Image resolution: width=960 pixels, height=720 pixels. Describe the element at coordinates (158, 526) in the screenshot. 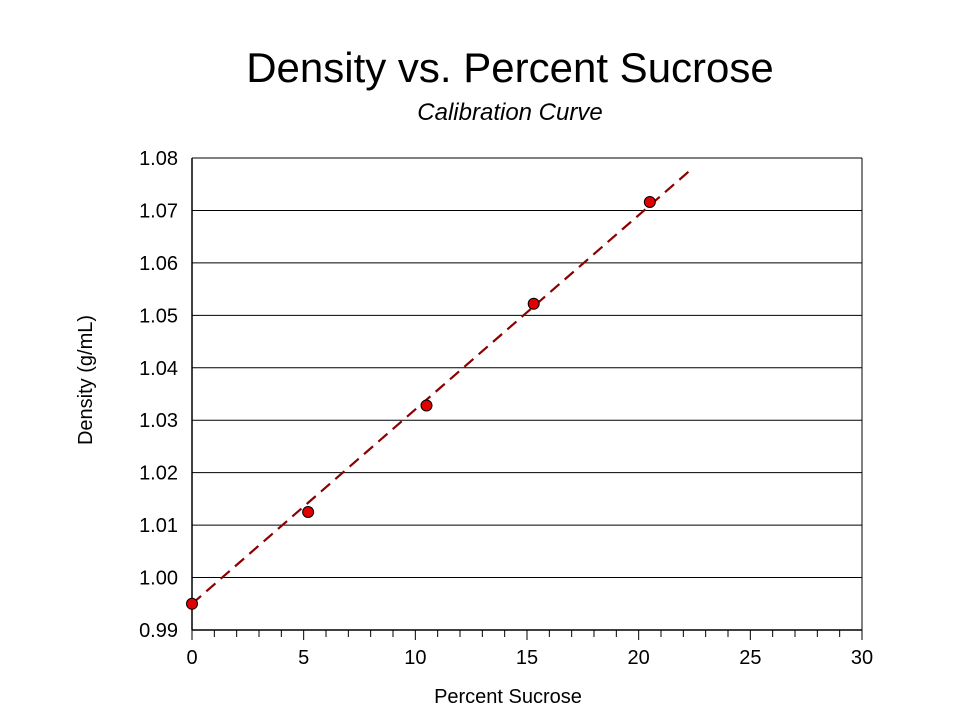

I see `y-tick-label: 1.01` at that location.